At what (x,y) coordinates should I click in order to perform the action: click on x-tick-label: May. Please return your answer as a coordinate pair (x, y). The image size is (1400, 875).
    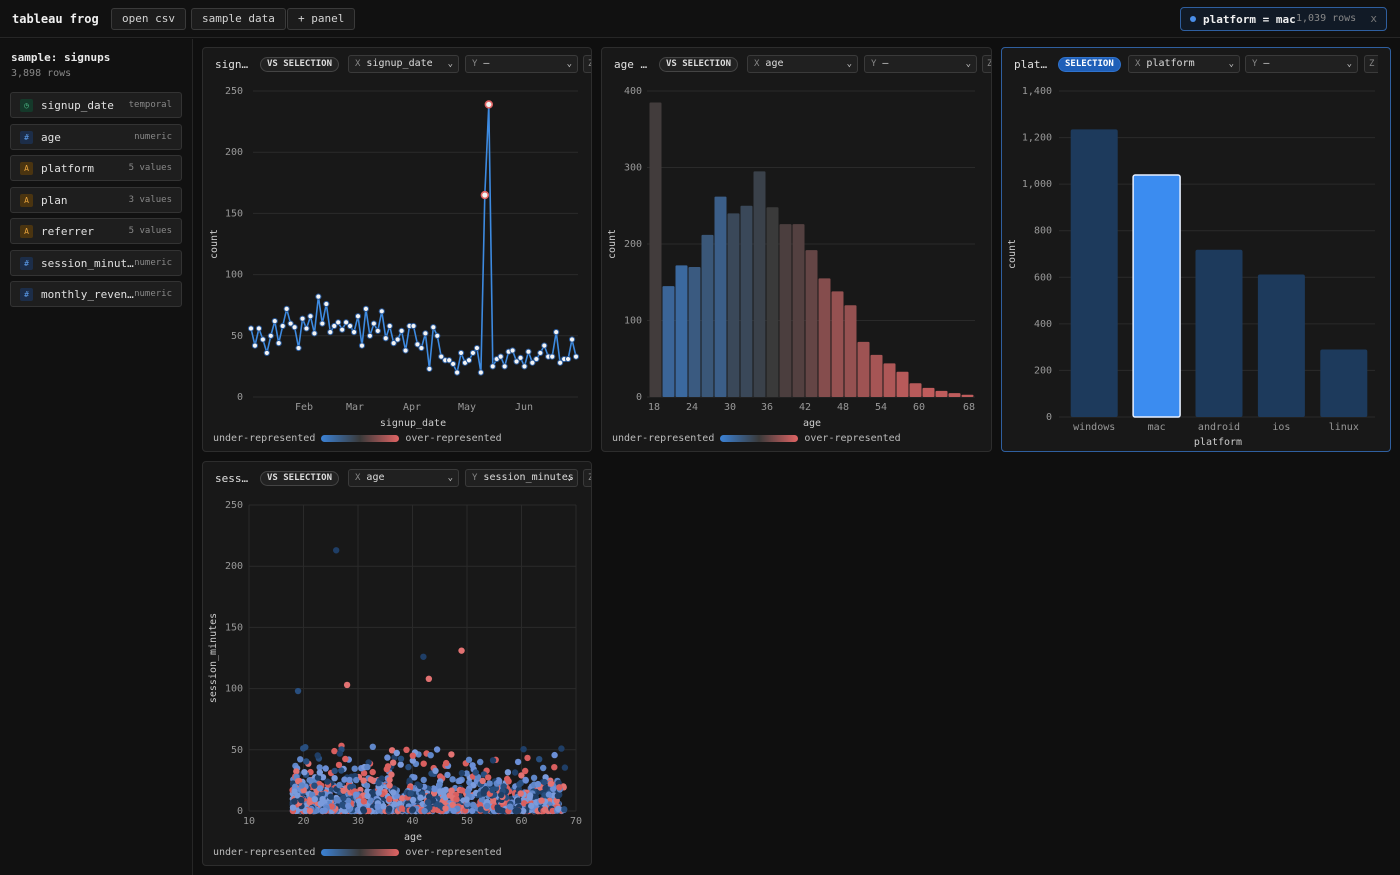
    Looking at the image, I should click on (467, 407).